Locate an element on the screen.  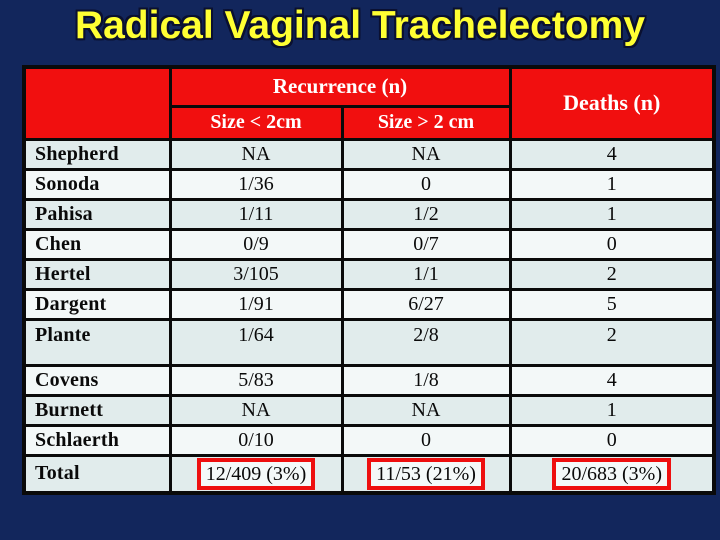
cell-value: 1/91 is located at coordinates (256, 303).